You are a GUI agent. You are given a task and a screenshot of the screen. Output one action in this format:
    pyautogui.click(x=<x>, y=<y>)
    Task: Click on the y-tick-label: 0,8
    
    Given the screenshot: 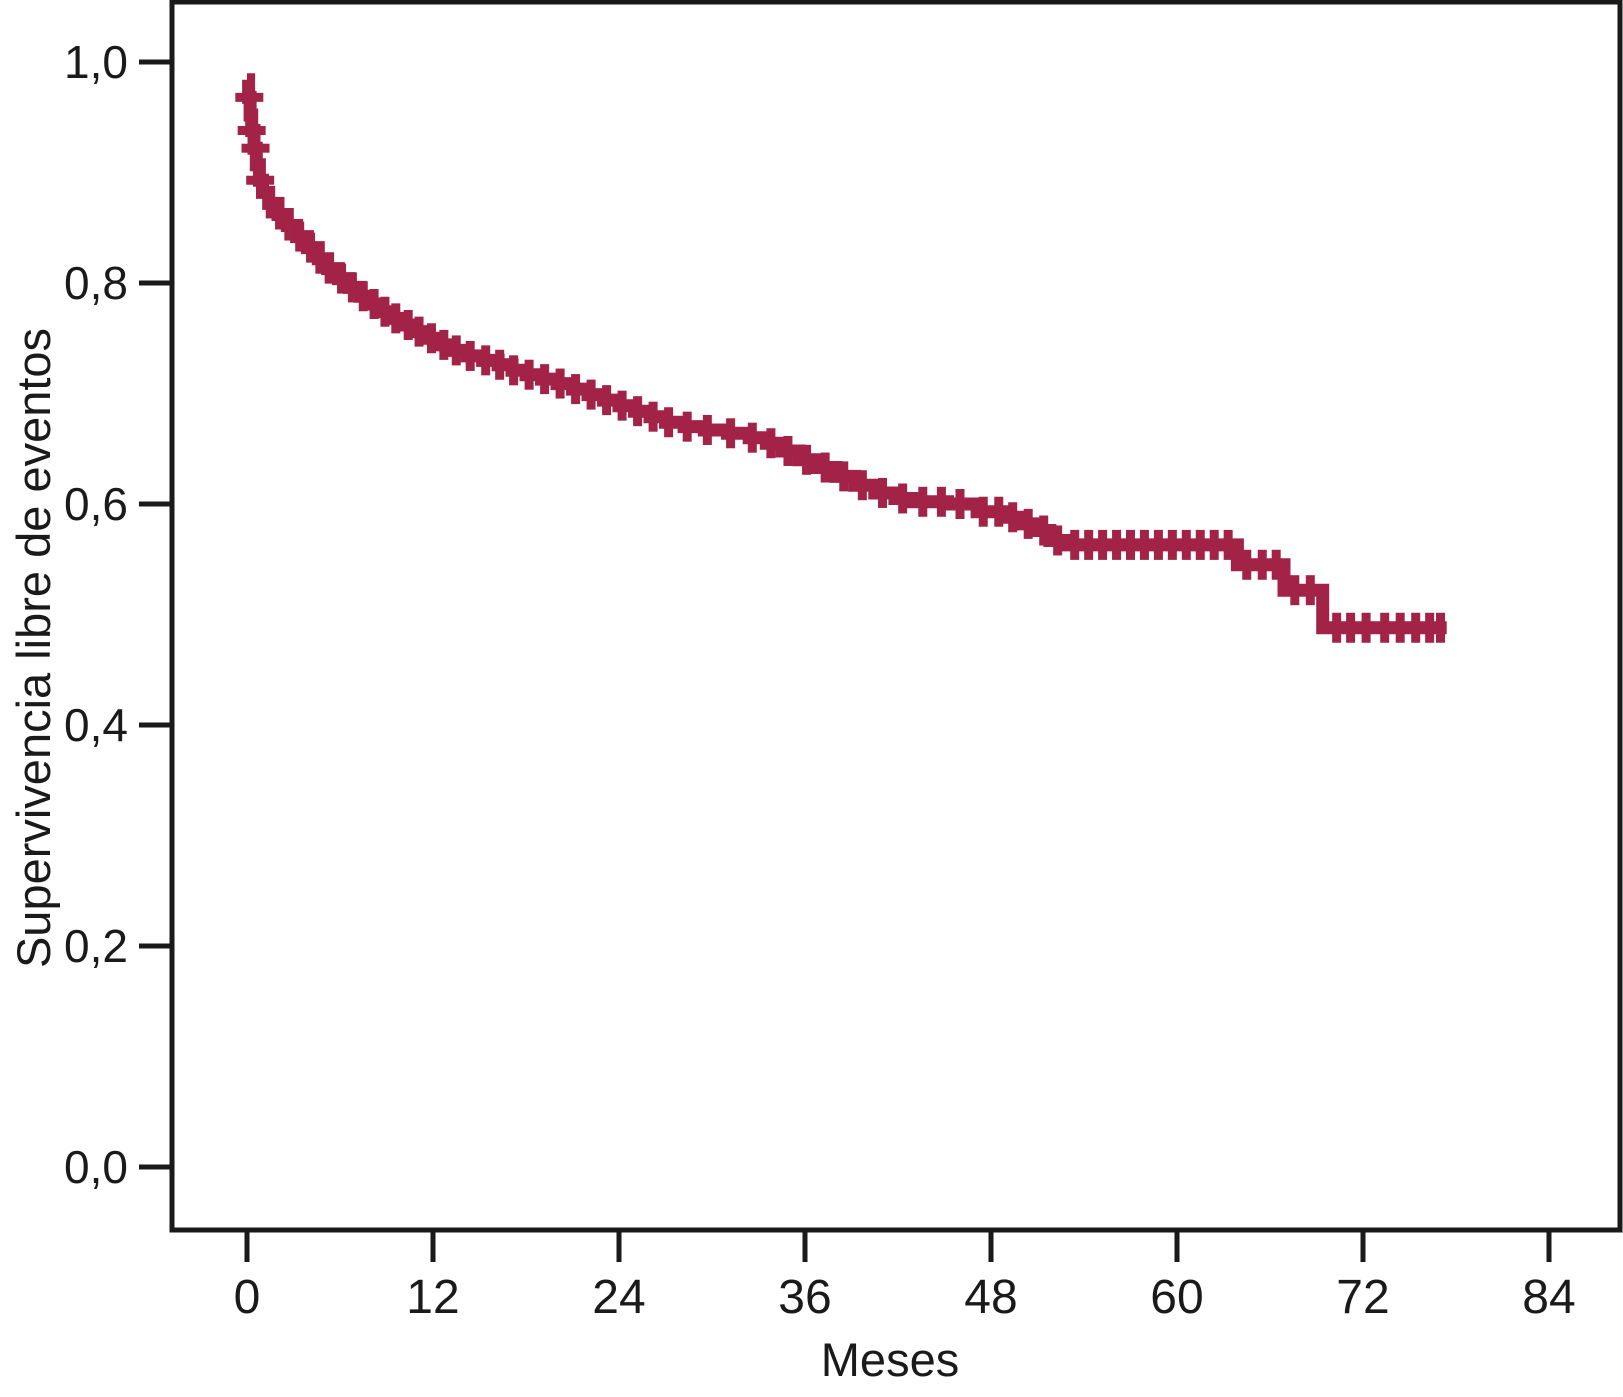 What is the action you would take?
    pyautogui.click(x=96, y=283)
    